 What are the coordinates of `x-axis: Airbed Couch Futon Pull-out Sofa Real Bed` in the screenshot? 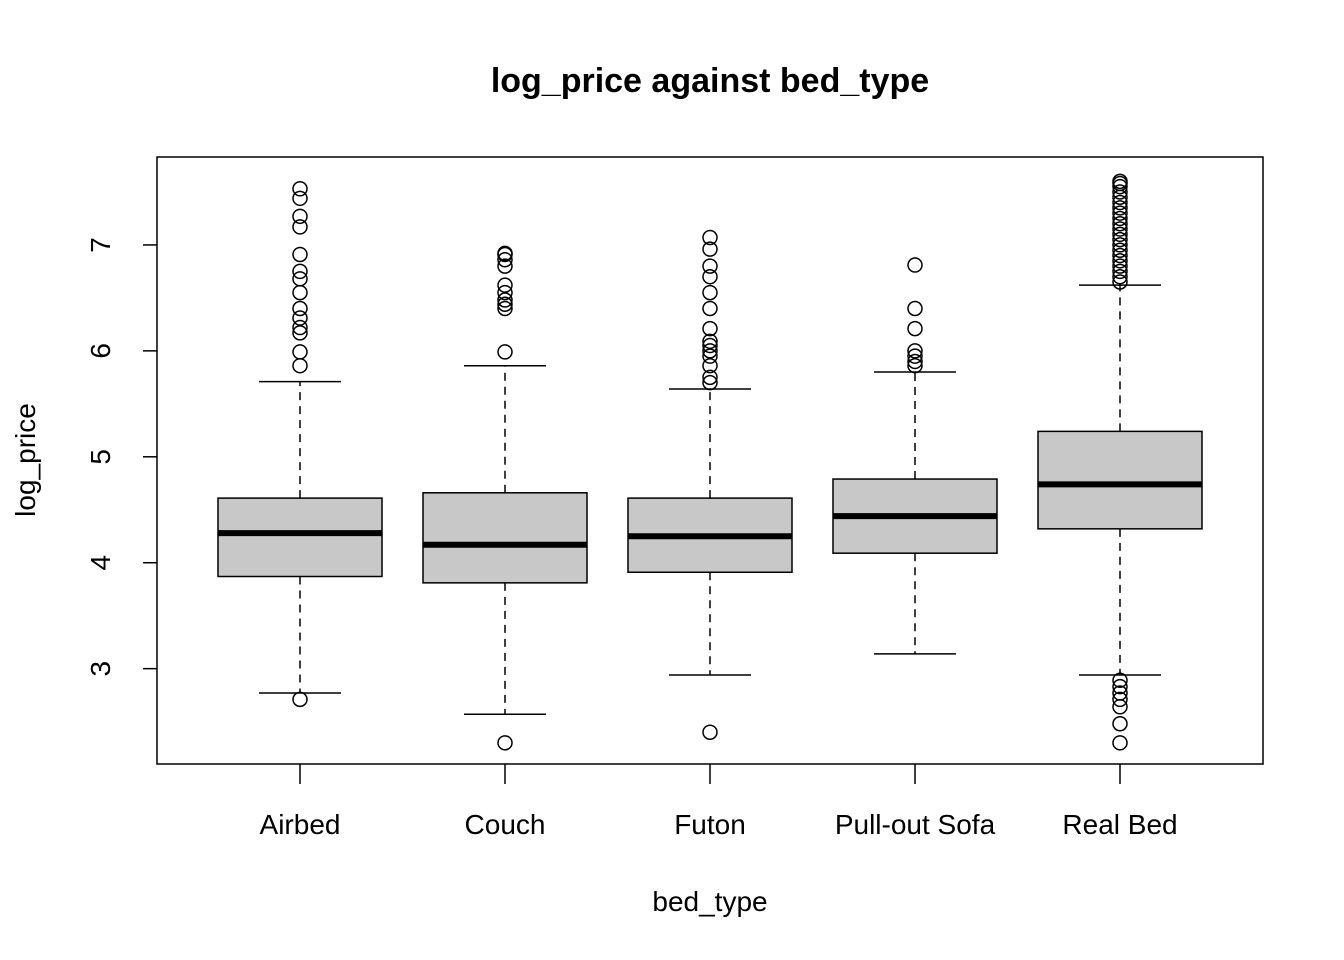 It's located at (719, 802).